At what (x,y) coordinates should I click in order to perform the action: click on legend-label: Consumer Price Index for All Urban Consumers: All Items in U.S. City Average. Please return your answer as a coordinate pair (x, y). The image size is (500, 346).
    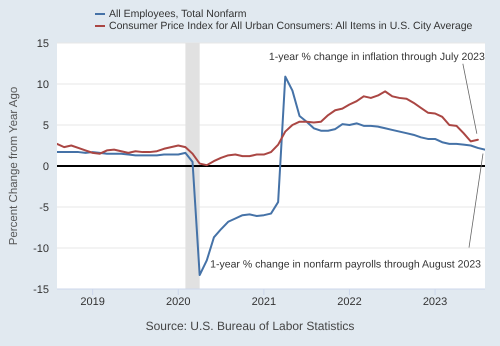
    Looking at the image, I should click on (290, 26).